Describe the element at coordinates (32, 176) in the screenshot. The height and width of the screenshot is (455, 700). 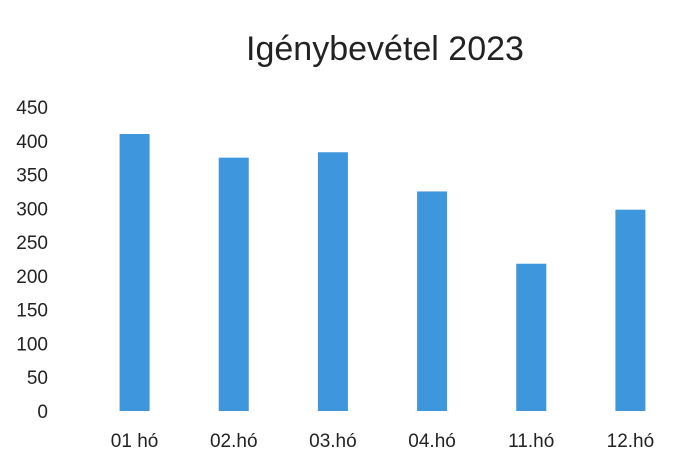
I see `y-tick-label: 350` at that location.